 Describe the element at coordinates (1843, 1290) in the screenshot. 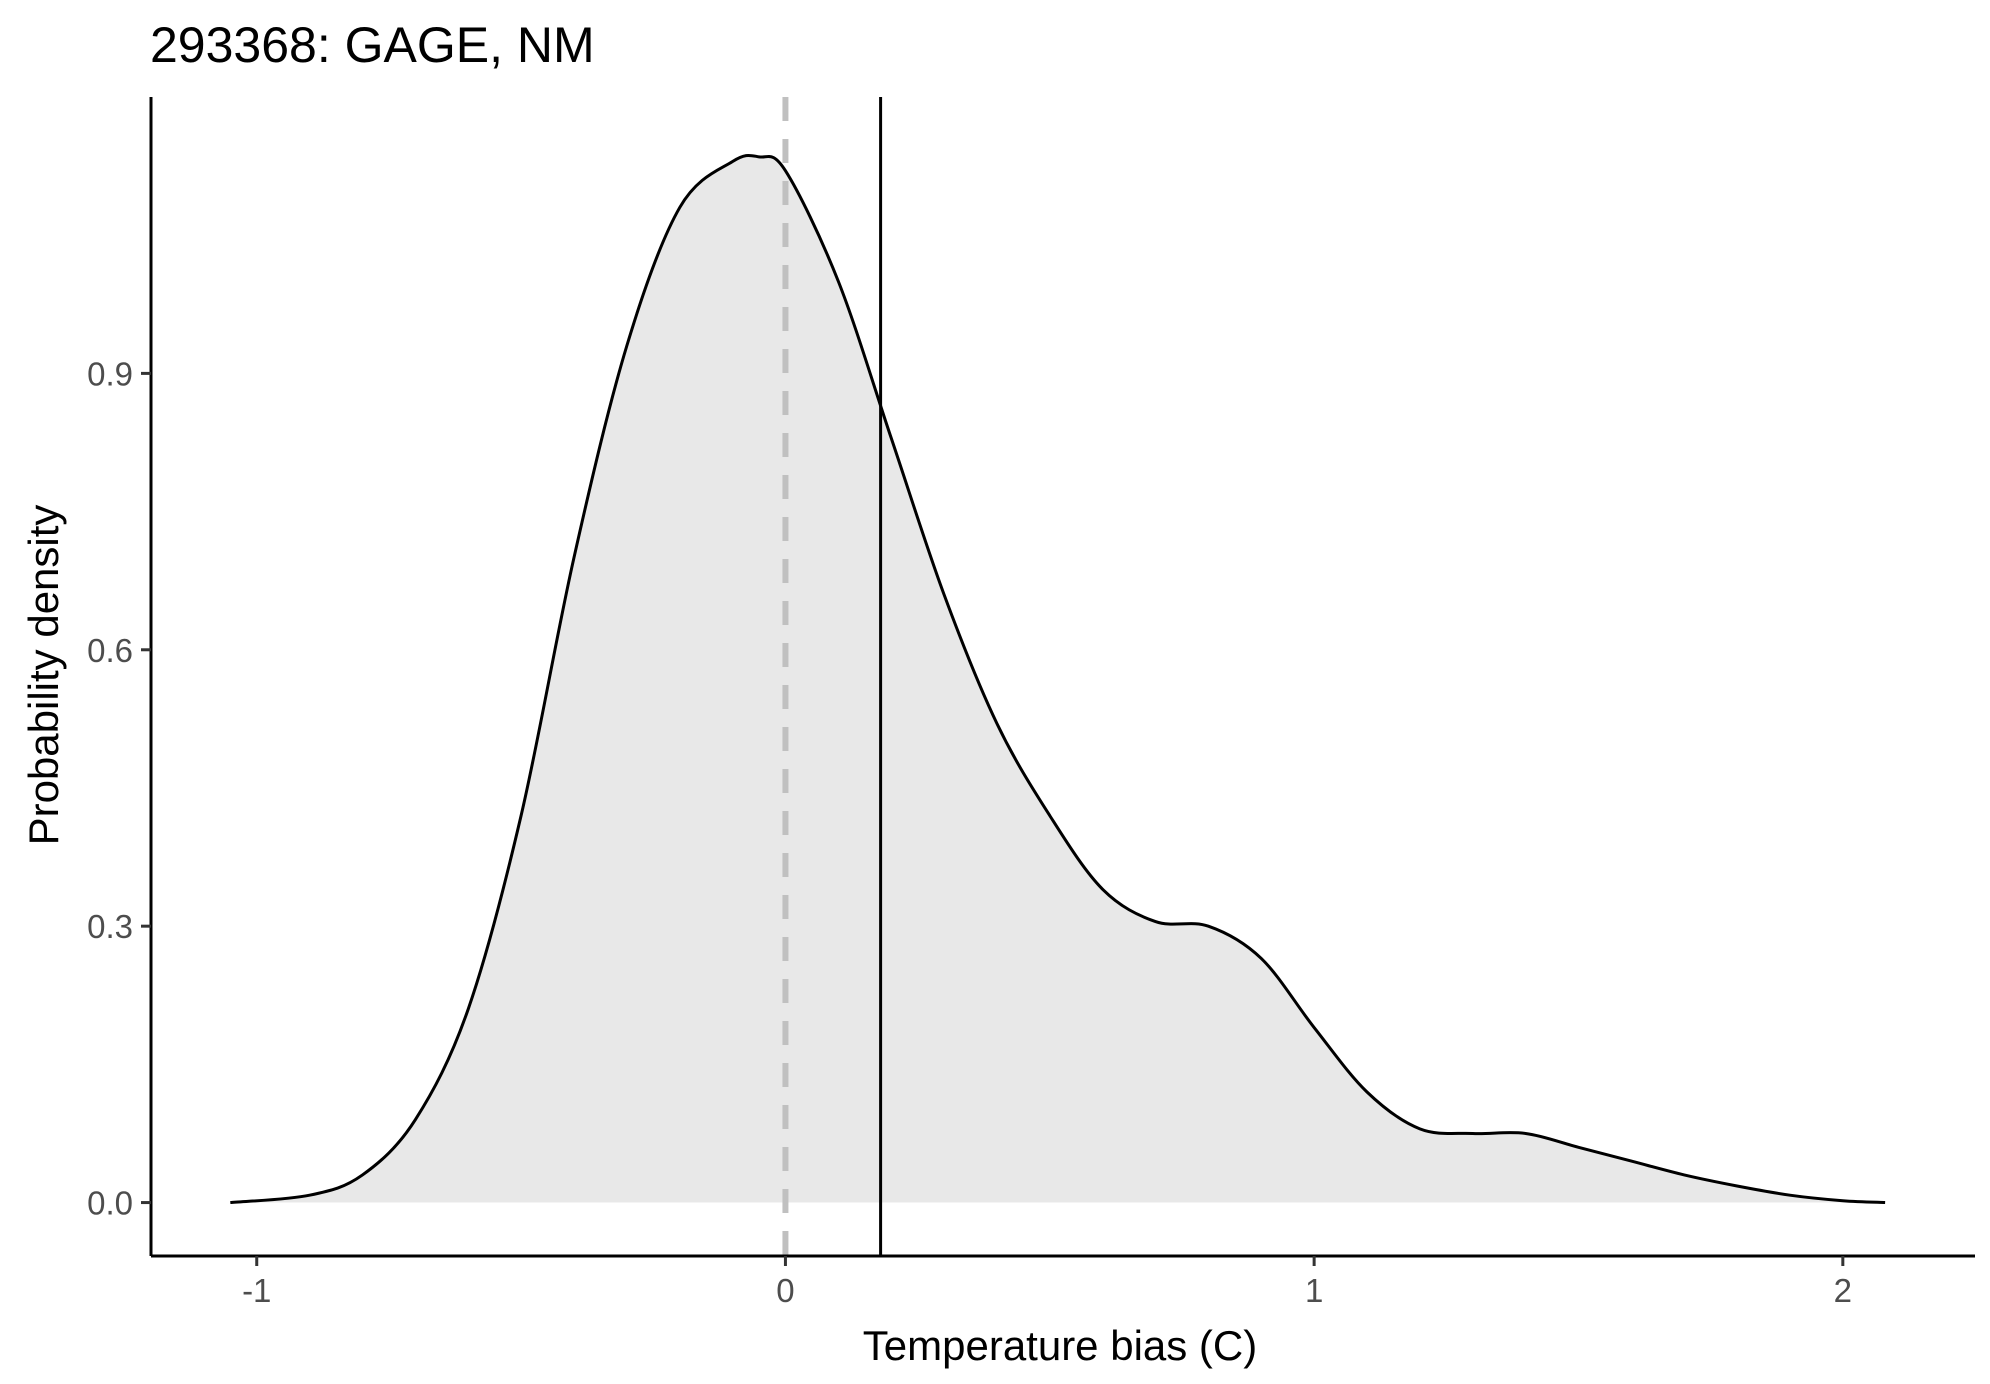

I see `x-tick-label: 2` at that location.